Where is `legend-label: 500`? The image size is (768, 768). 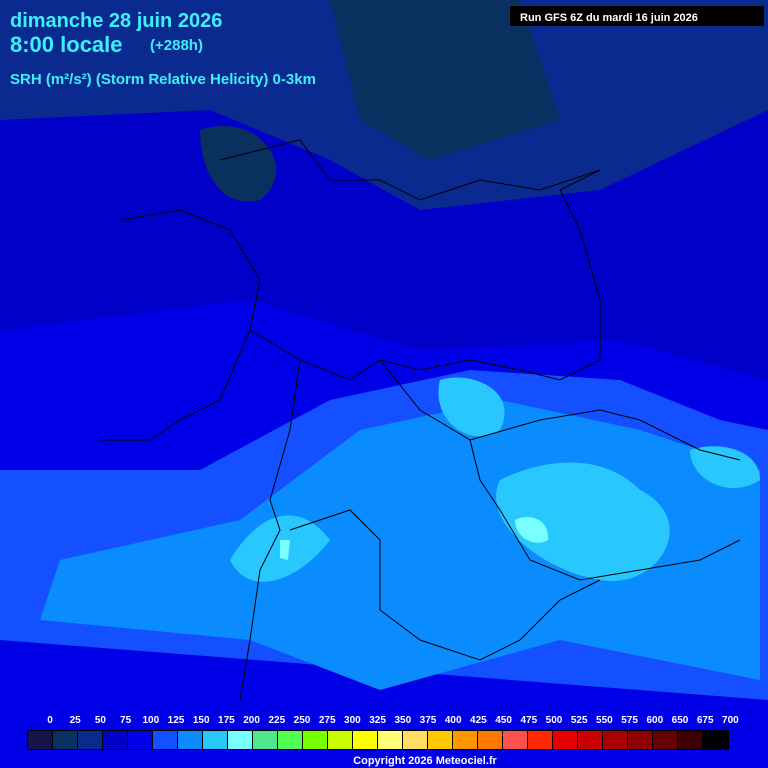 legend-label: 500 is located at coordinates (554, 720).